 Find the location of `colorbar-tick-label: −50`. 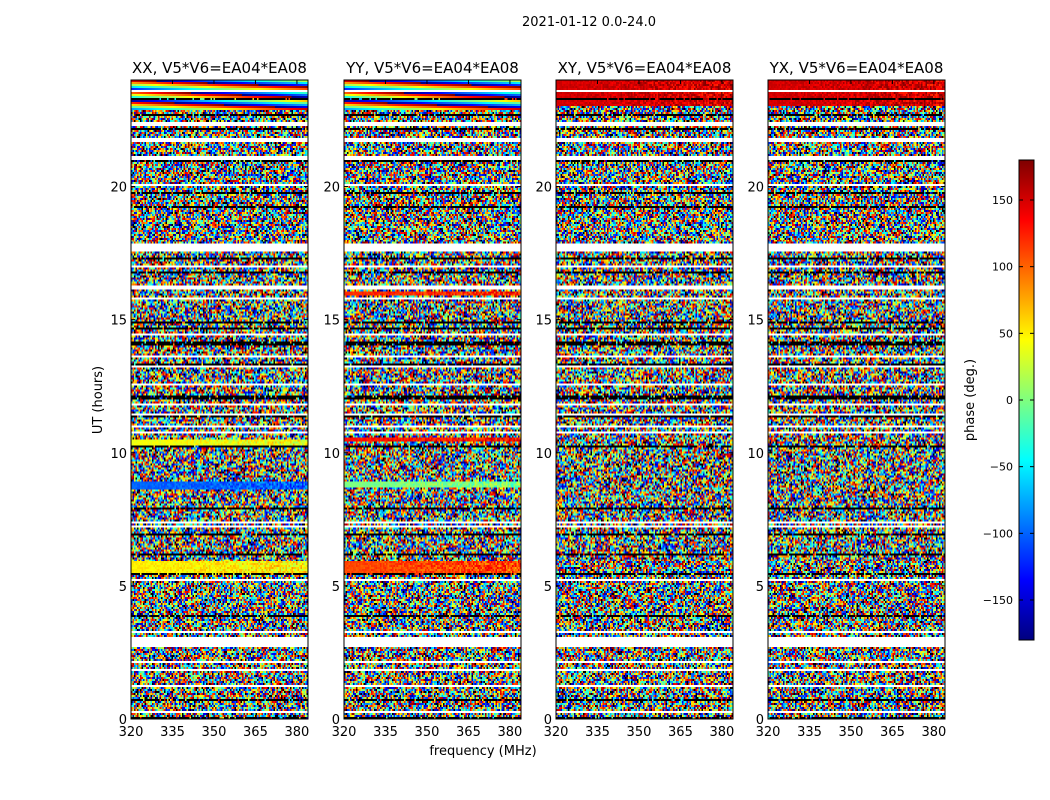

colorbar-tick-label: −50 is located at coordinates (1001, 467).